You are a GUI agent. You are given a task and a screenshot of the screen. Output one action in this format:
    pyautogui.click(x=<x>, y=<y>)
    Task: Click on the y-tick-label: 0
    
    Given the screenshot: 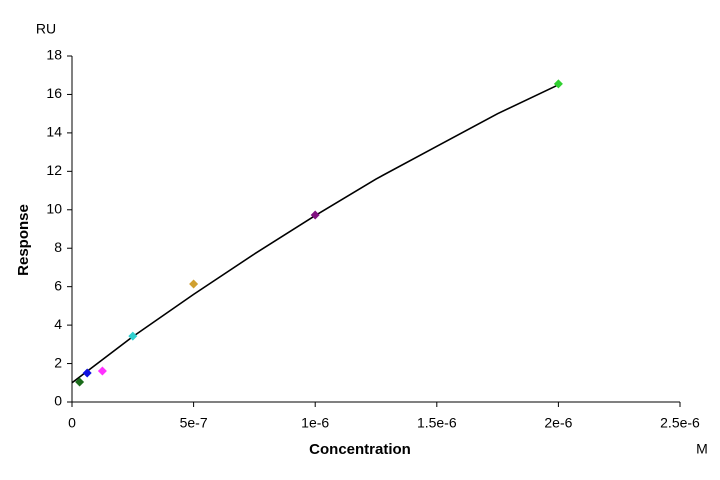 What is the action you would take?
    pyautogui.click(x=58, y=401)
    